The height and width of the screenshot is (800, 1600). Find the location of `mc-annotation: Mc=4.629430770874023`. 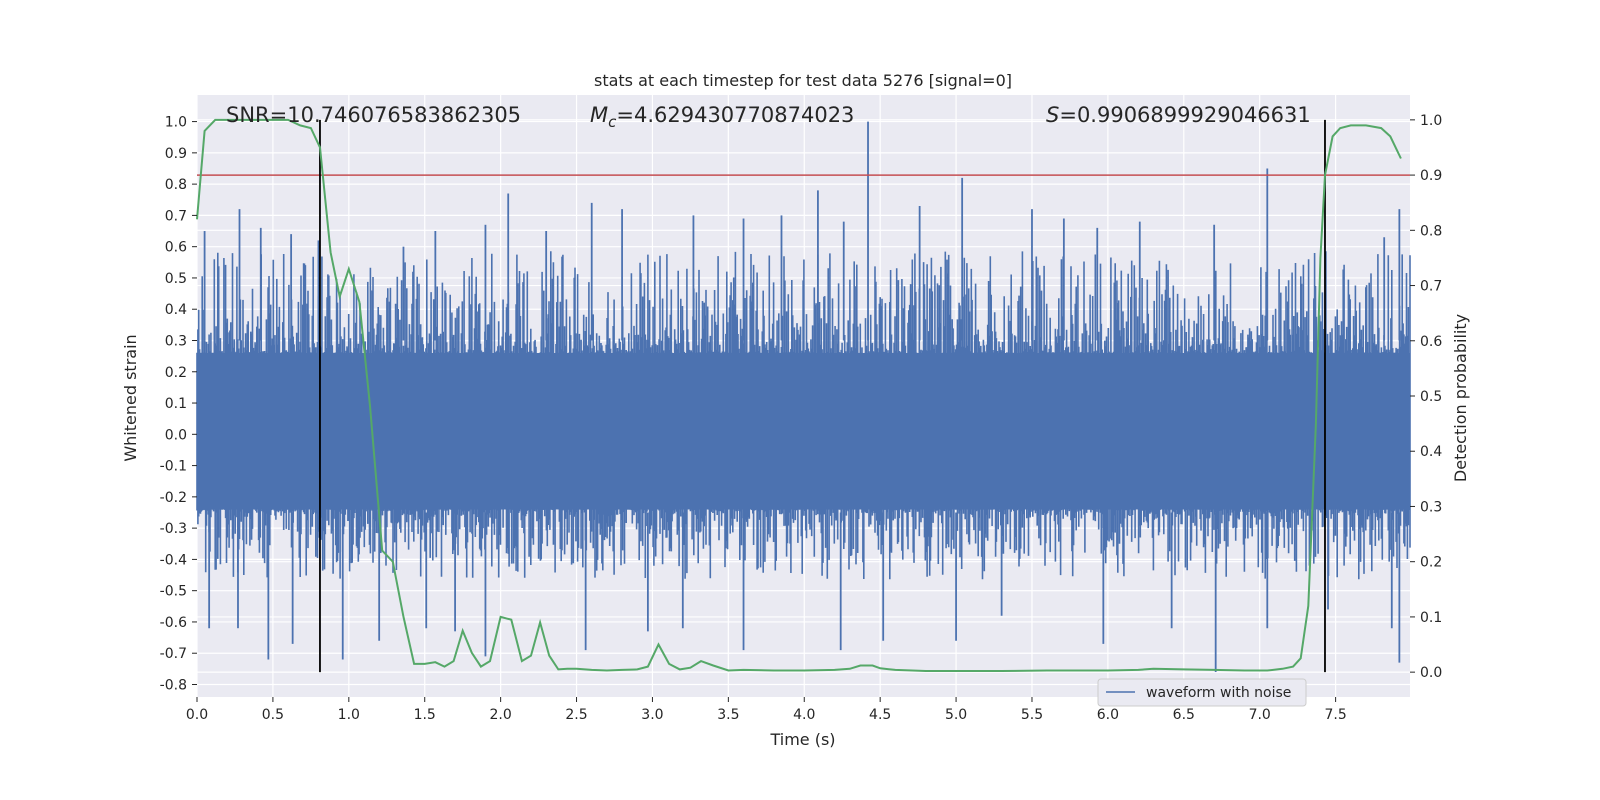

mc-annotation: Mc=4.629430770874023 is located at coordinates (722, 117).